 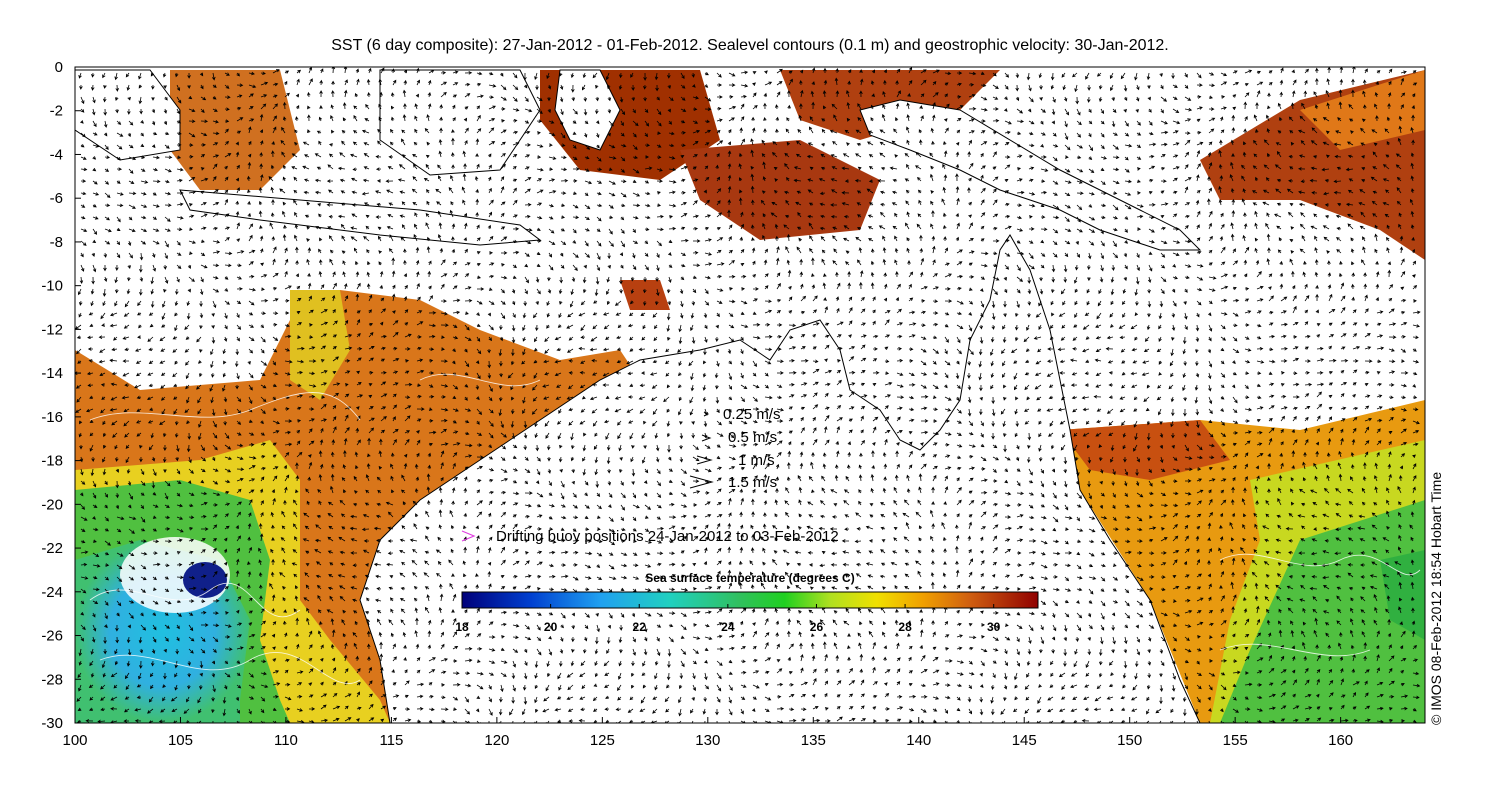 I want to click on x-tick-label-12: 160, so click(x=1340, y=740).